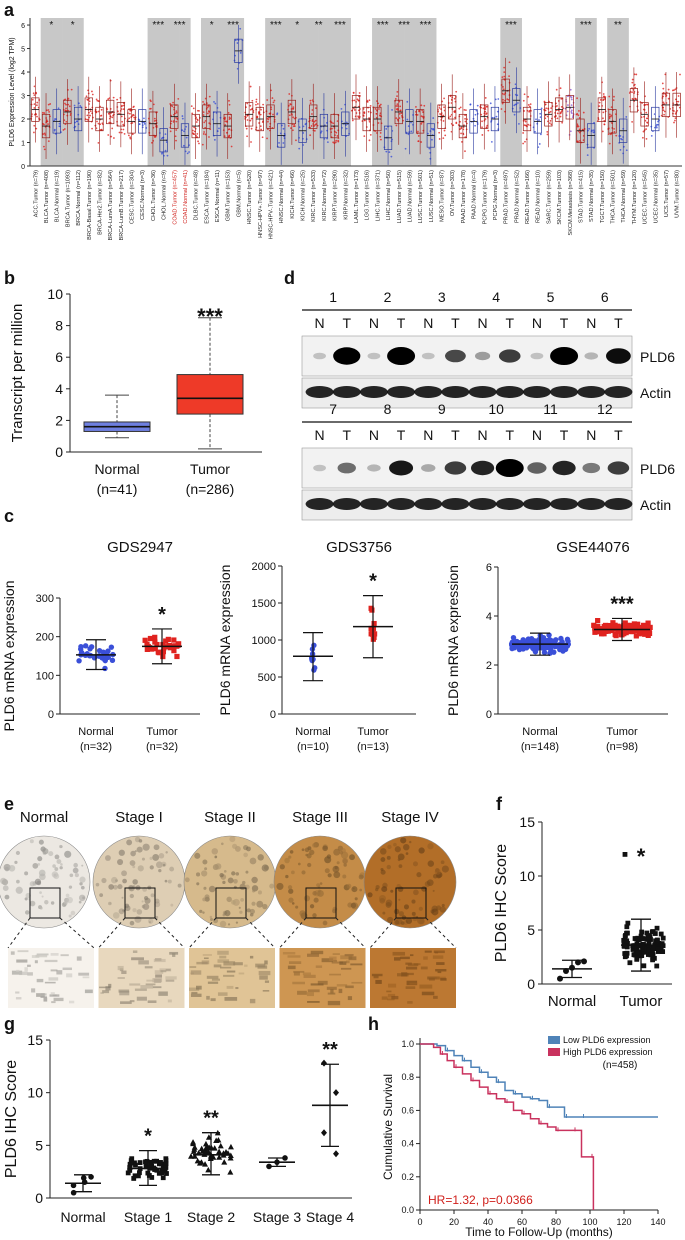 The image size is (685, 1240). I want to click on y-tick-label: 5, so click(531, 930).